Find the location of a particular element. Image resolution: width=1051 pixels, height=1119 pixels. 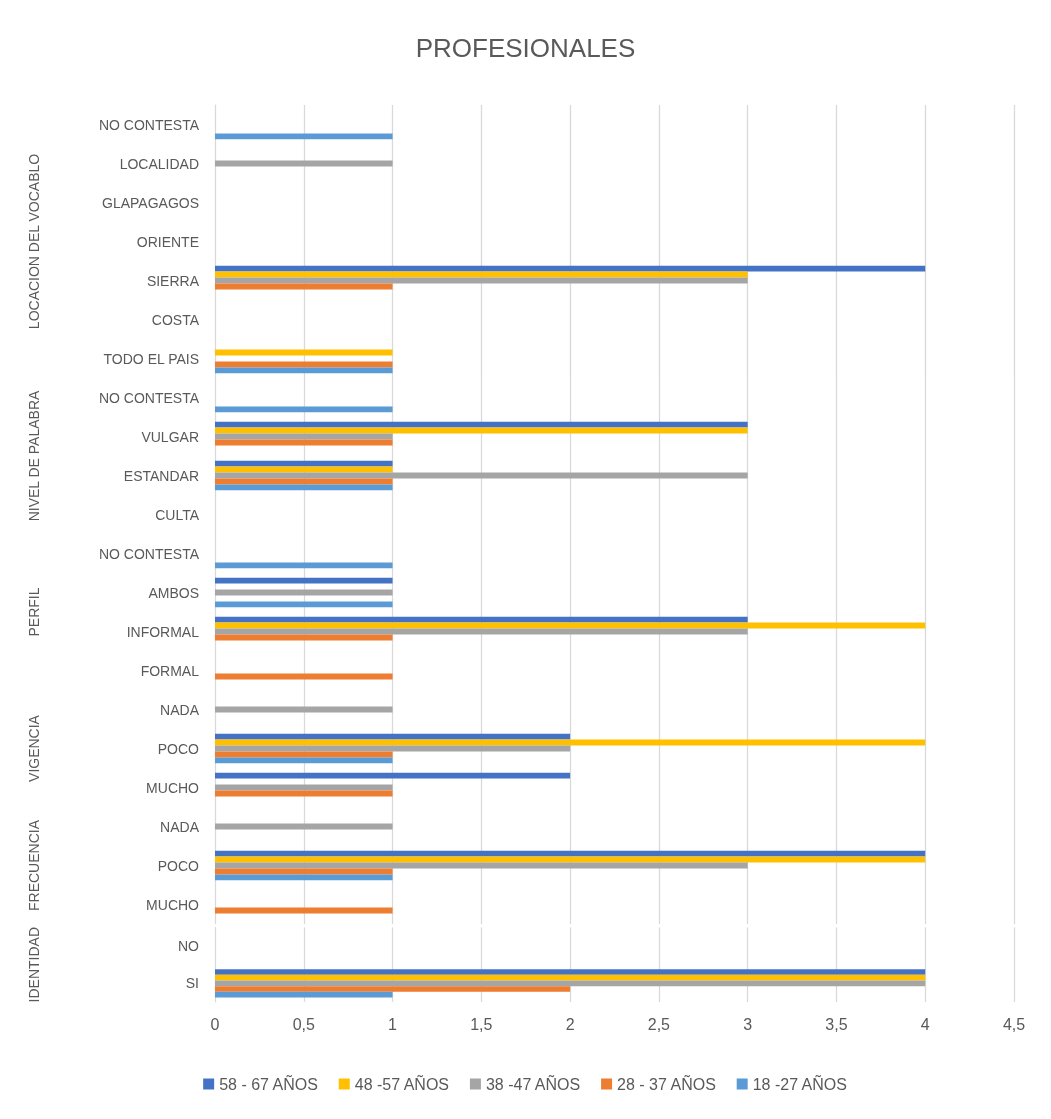

y-axis-title: NIVEL DE PALABRA is located at coordinates (34, 455).